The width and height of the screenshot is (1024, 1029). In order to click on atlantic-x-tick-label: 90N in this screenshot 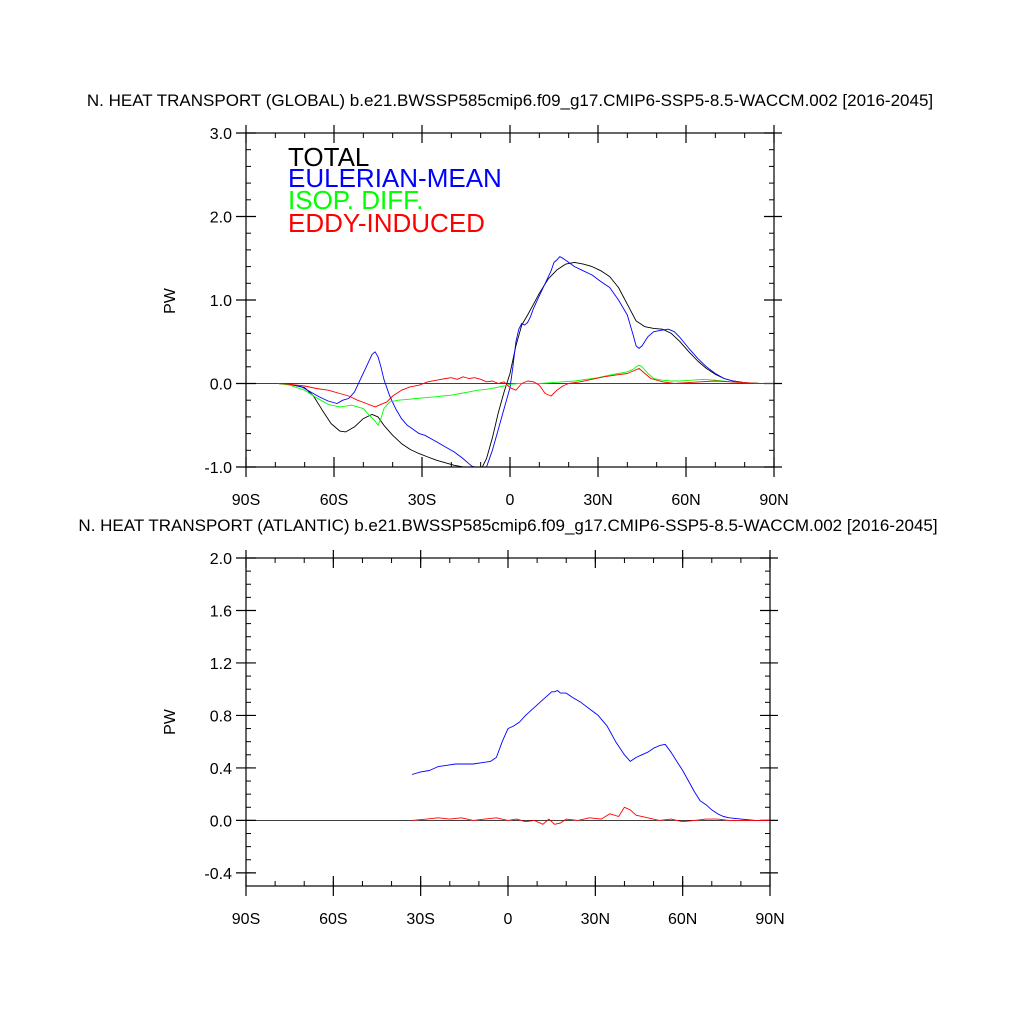, I will do `click(769, 919)`.